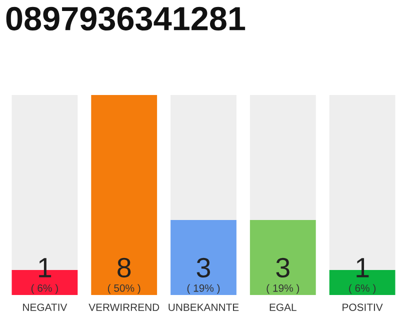 This screenshot has width=410, height=320. I want to click on x-tick-label: UNBEKANNTE, so click(203, 307).